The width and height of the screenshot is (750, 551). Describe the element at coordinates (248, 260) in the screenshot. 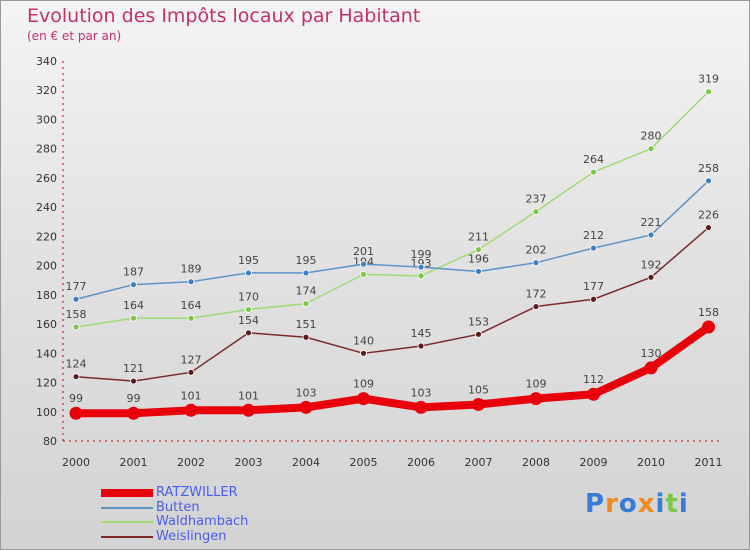

I see `data-label: 195` at that location.